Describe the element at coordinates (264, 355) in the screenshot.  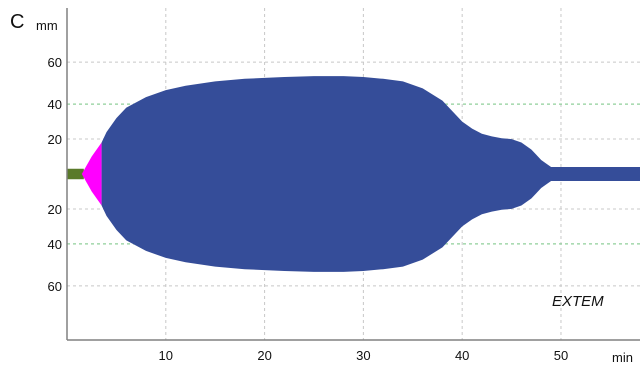
I see `x-tick-label-20: 20` at that location.